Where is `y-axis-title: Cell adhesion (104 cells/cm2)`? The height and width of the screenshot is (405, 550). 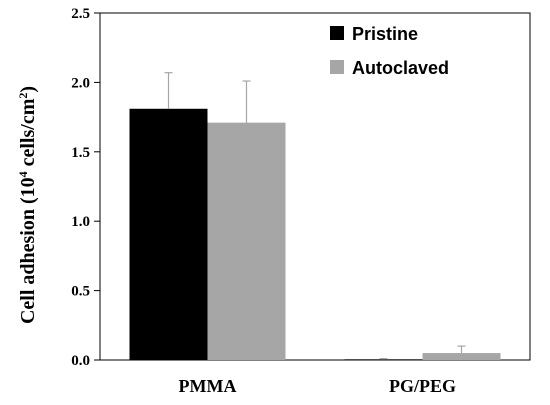 y-axis-title: Cell adhesion (104 cells/cm2) is located at coordinates (27, 205).